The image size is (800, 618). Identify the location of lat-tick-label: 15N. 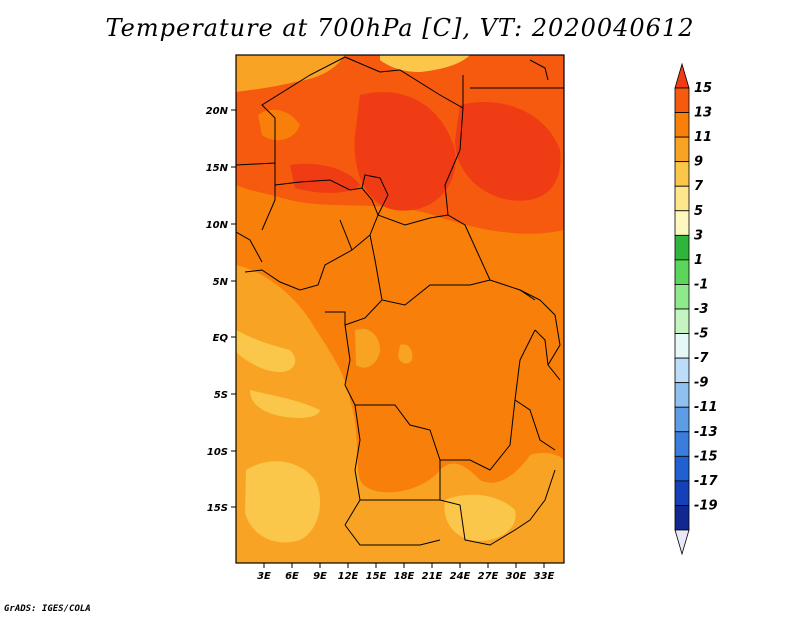
(217, 168).